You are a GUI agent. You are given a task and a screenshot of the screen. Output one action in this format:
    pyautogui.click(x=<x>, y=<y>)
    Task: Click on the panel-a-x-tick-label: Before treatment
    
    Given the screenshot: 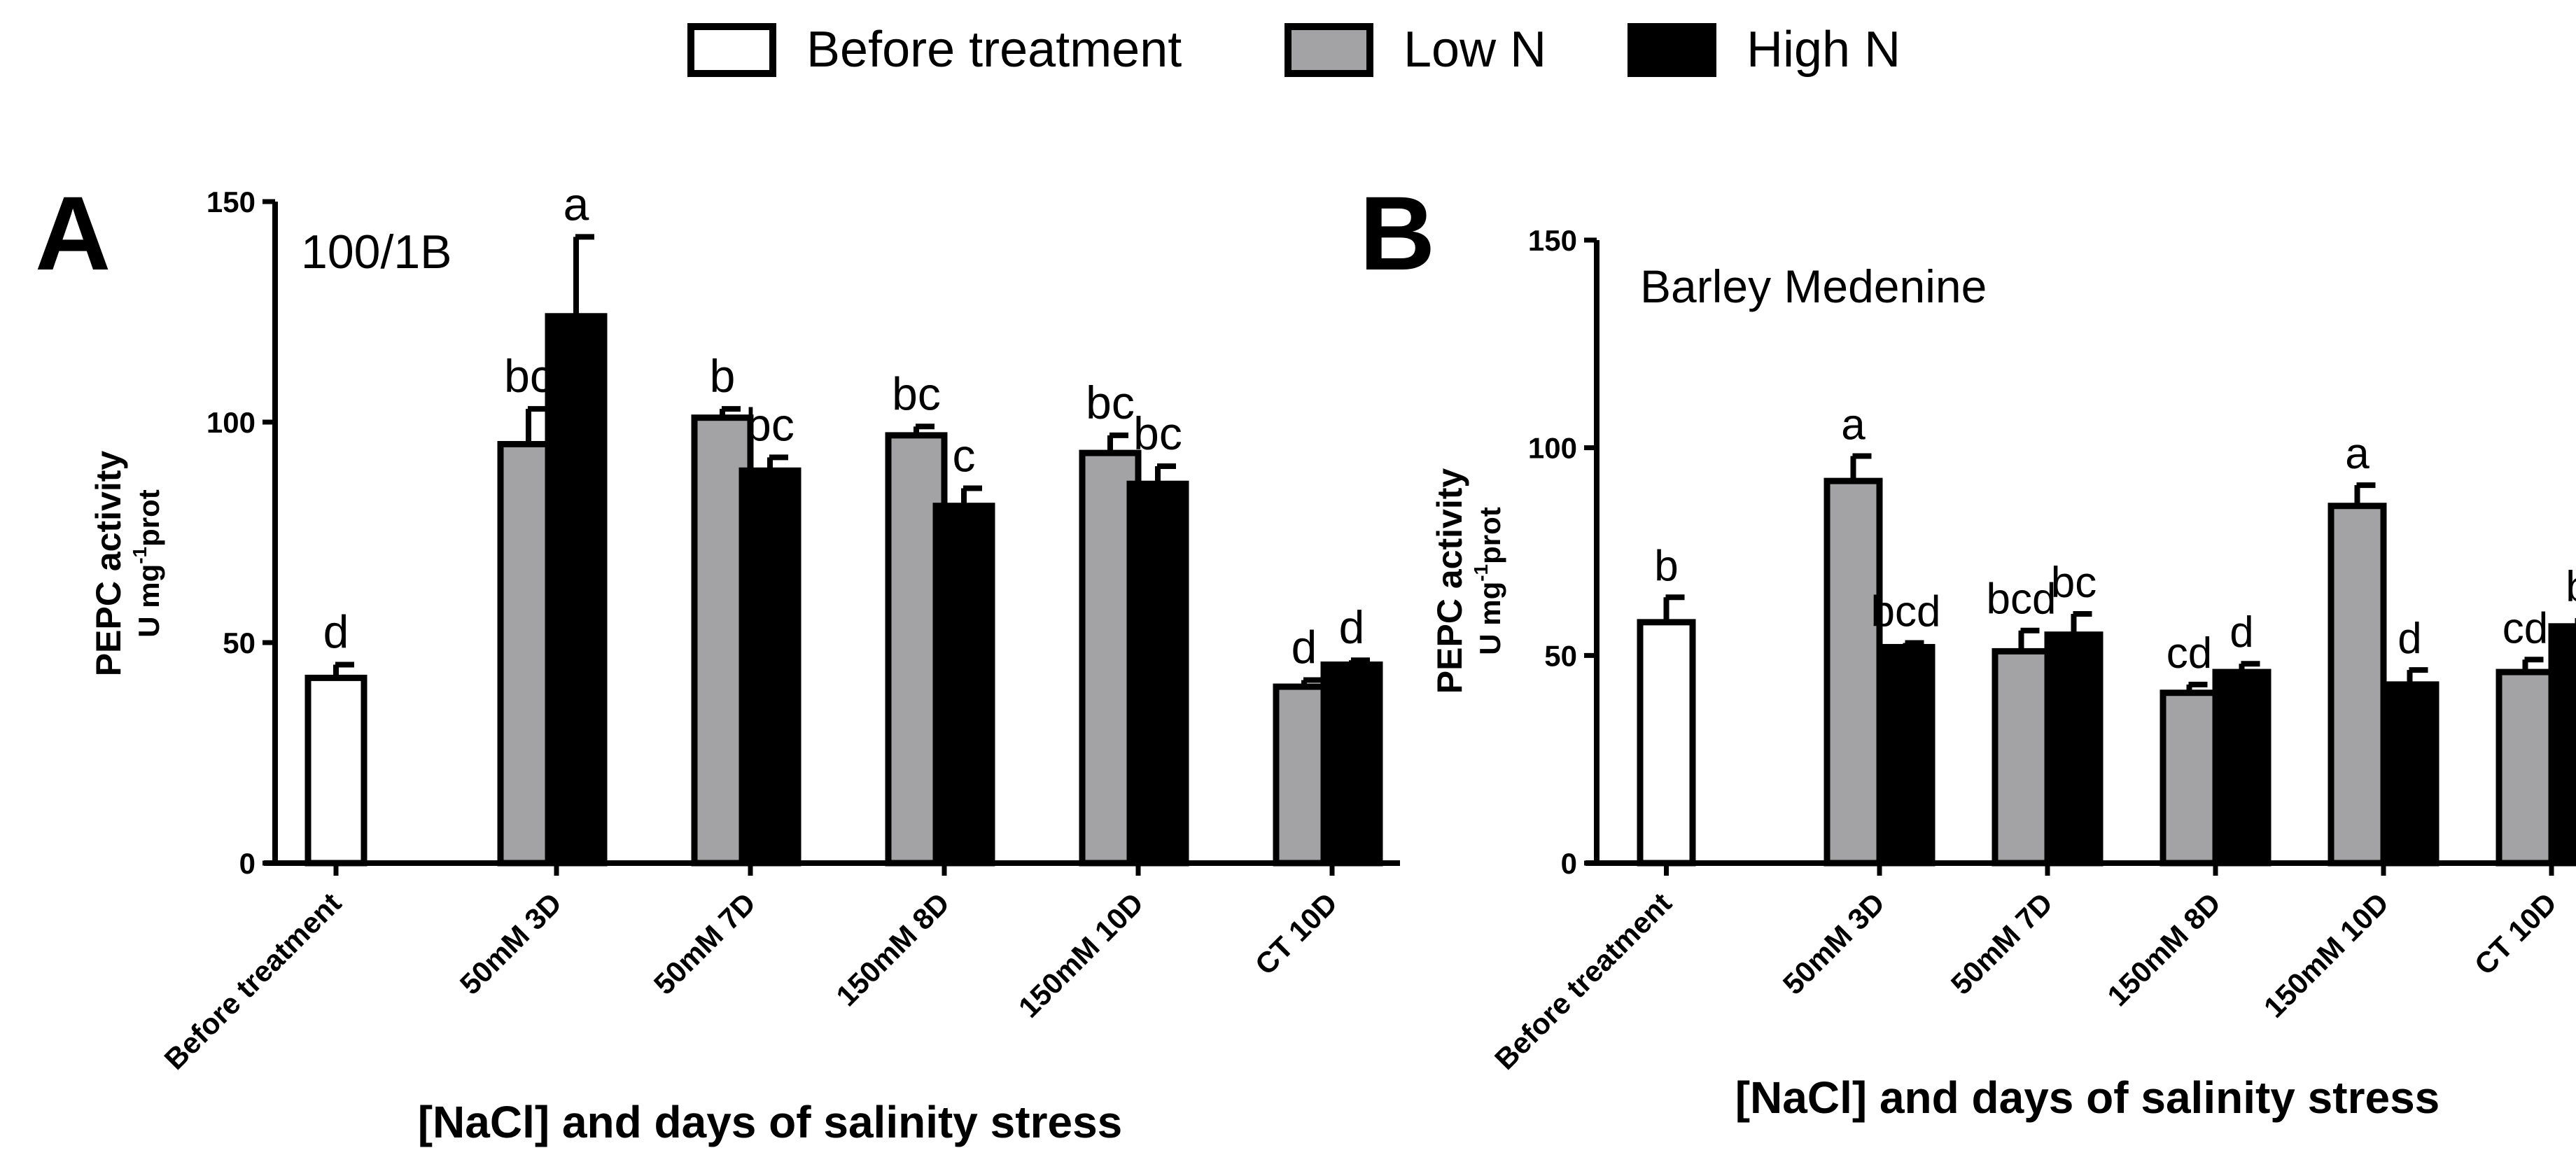 What is the action you would take?
    pyautogui.click(x=252, y=981)
    